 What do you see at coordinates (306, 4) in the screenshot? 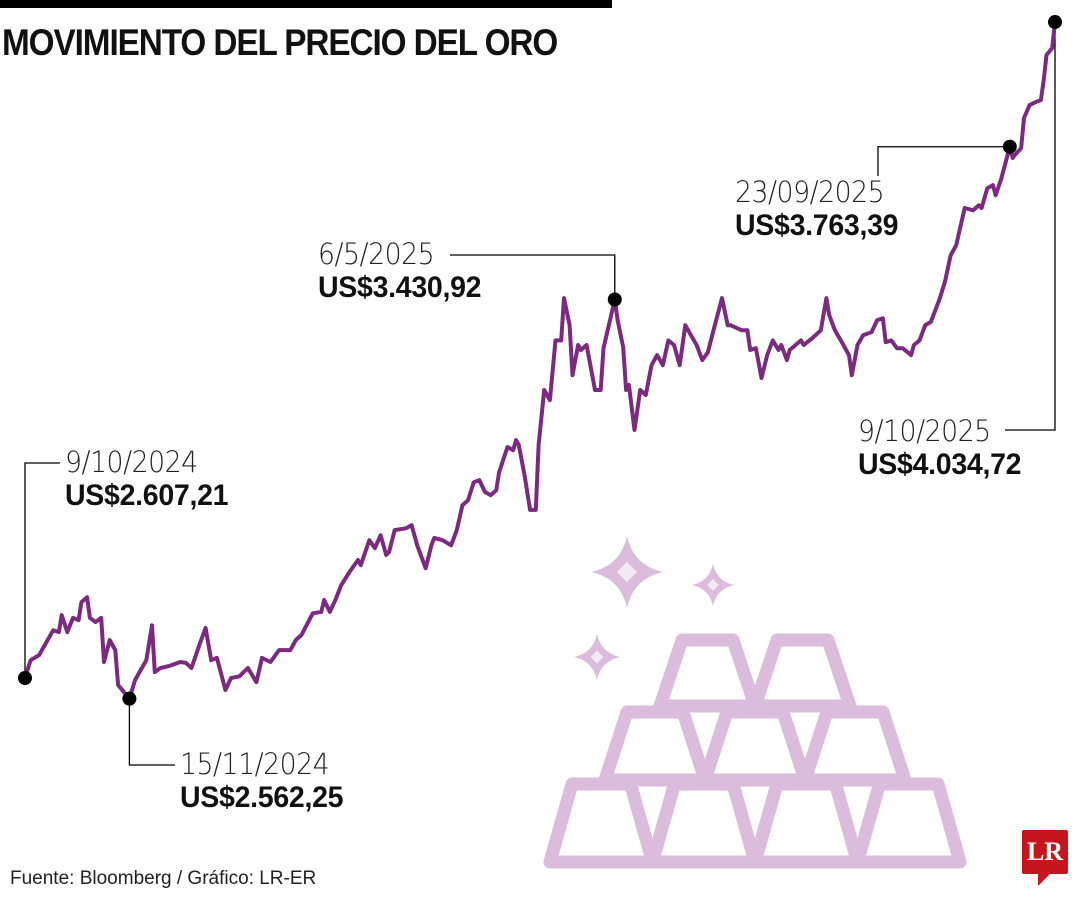
I see `title-bar` at bounding box center [306, 4].